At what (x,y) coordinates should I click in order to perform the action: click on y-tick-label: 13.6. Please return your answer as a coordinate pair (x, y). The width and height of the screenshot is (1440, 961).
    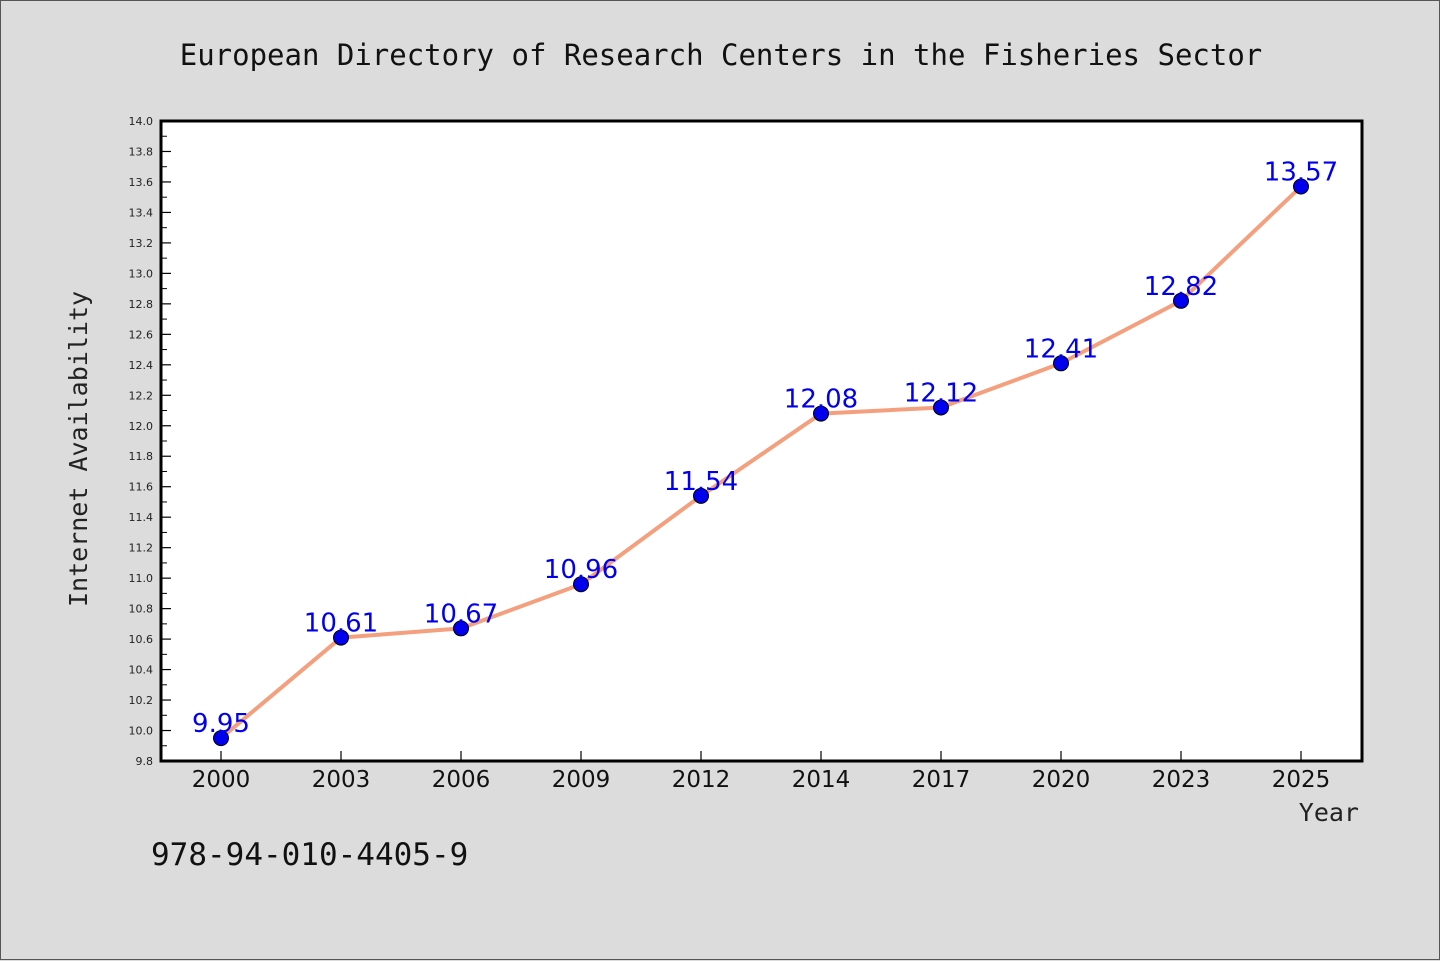
    Looking at the image, I should click on (141, 182).